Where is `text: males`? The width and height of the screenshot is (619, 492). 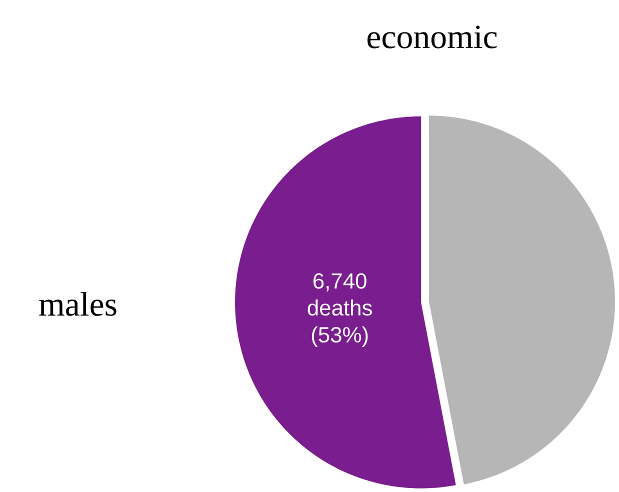 text: males is located at coordinates (77, 304).